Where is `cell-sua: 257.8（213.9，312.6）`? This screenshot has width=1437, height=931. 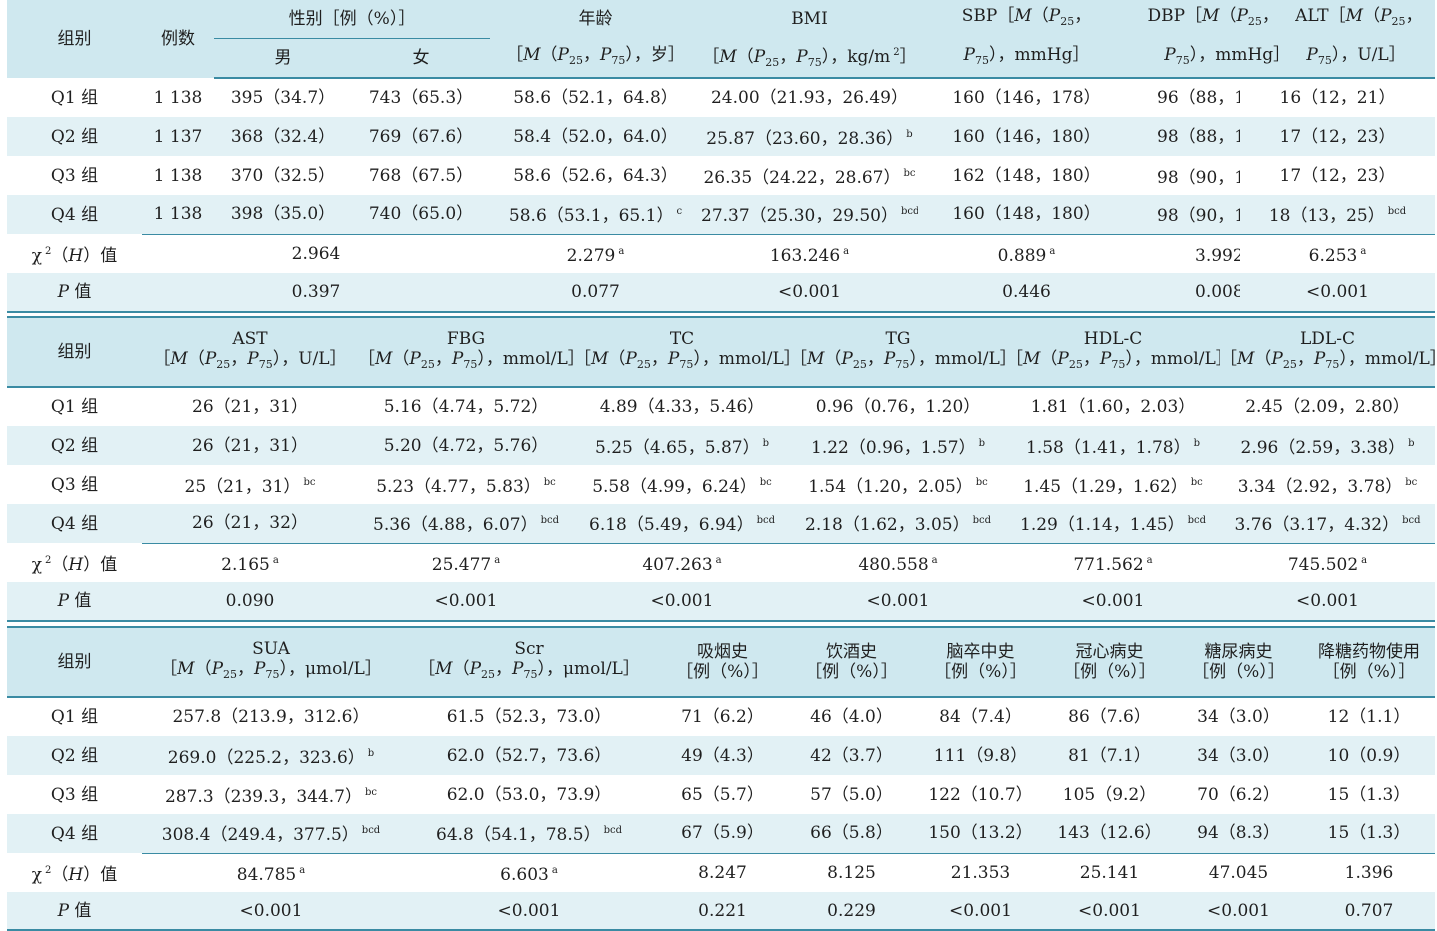 cell-sua: 257.8（213.9，312.6） is located at coordinates (271, 716).